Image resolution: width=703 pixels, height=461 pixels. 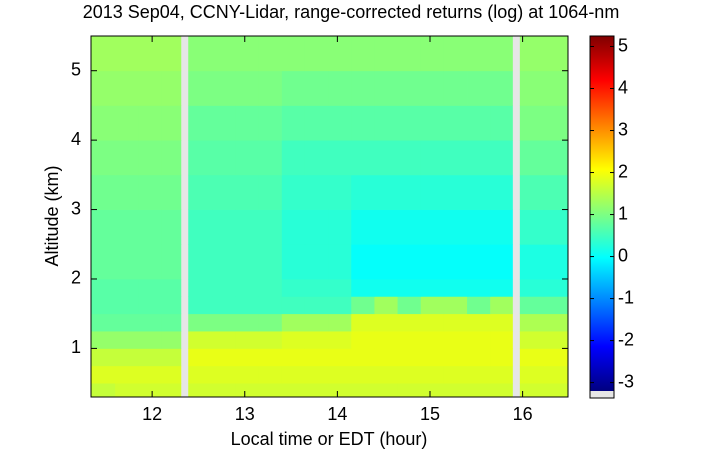 I want to click on y-tick-label: 4, so click(x=76, y=139).